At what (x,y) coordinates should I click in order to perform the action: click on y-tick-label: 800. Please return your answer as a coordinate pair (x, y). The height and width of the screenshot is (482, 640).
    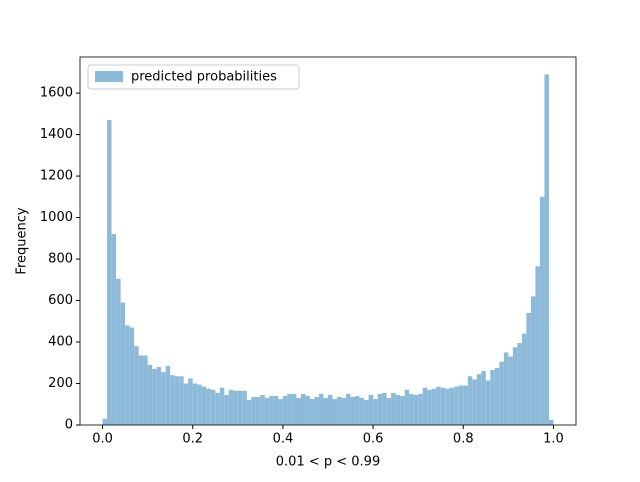
    Looking at the image, I should click on (60, 259).